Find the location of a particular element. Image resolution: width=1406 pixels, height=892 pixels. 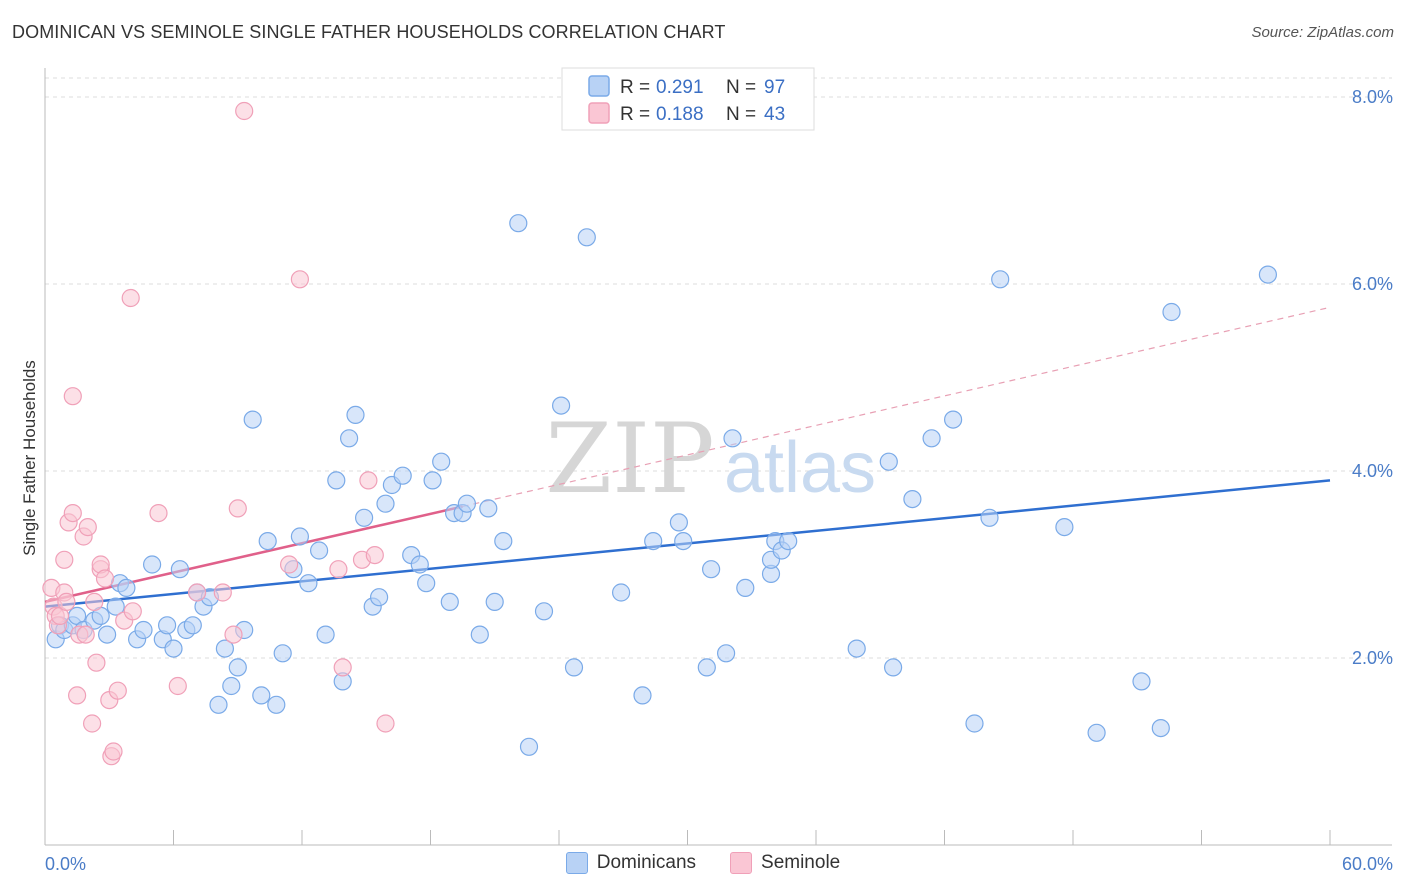

legend-n-label-2: N = is located at coordinates (741, 114).